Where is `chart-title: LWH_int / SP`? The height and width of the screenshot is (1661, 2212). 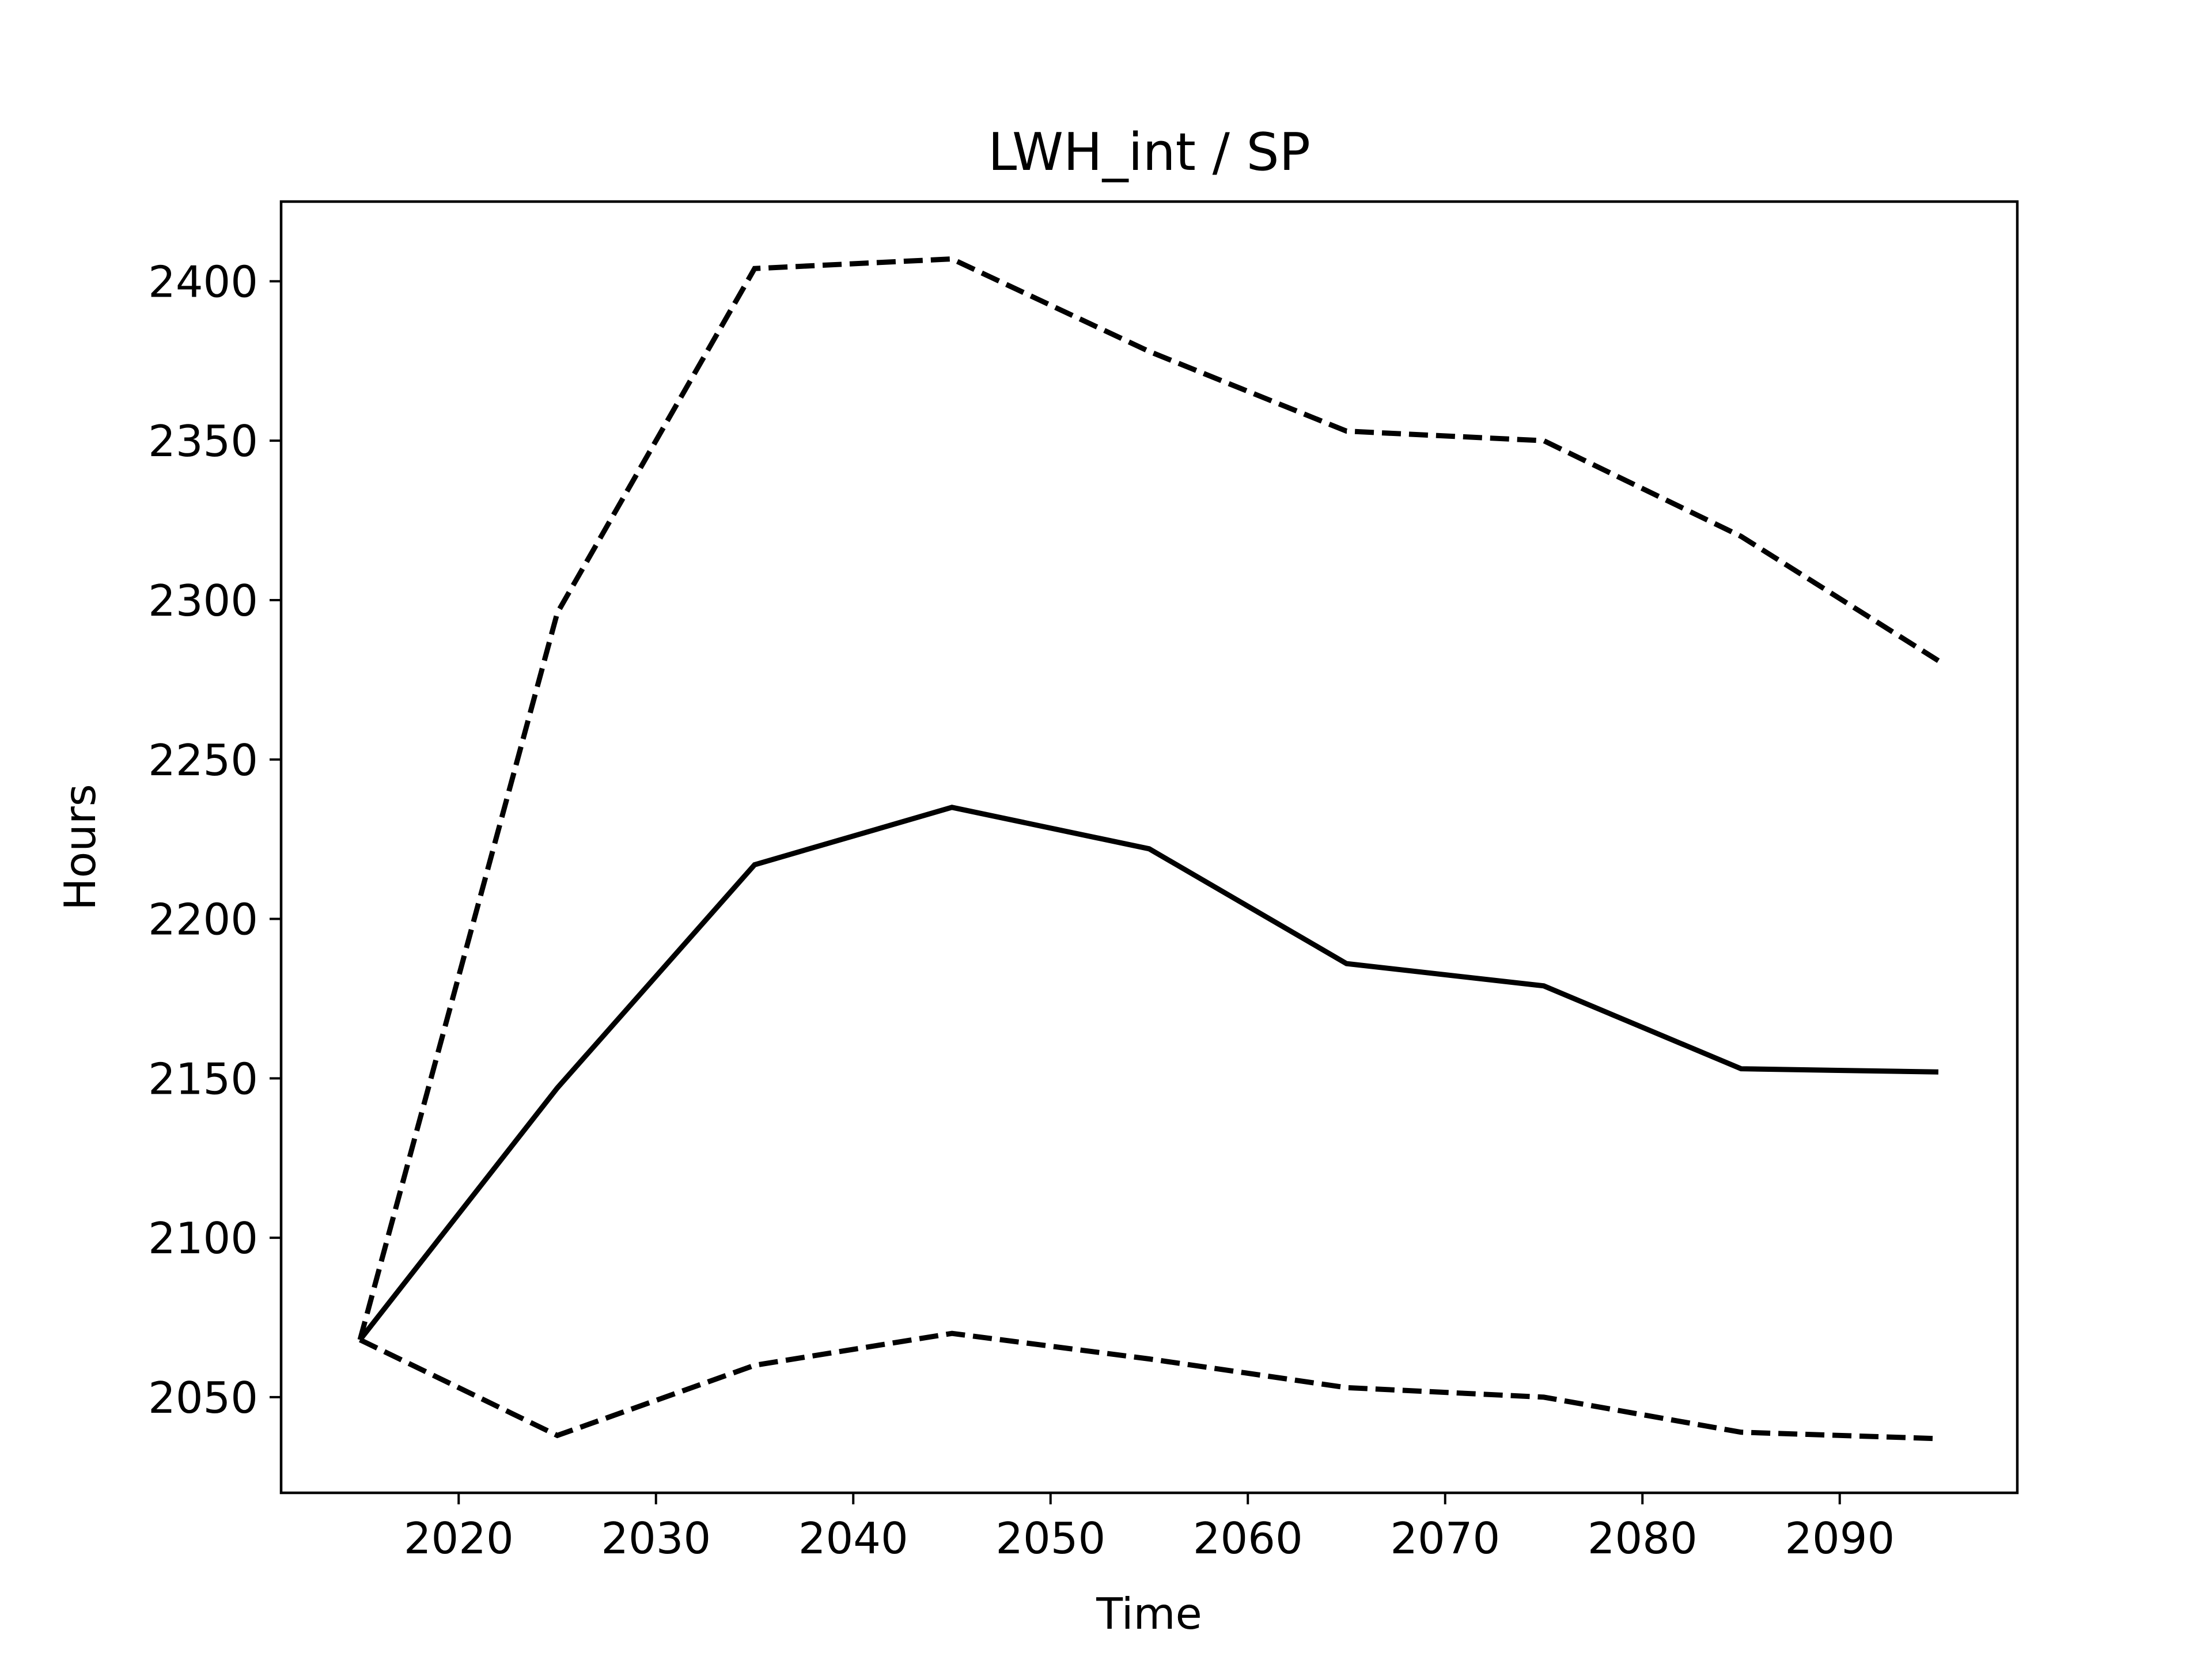
chart-title: LWH_int / SP is located at coordinates (1149, 152).